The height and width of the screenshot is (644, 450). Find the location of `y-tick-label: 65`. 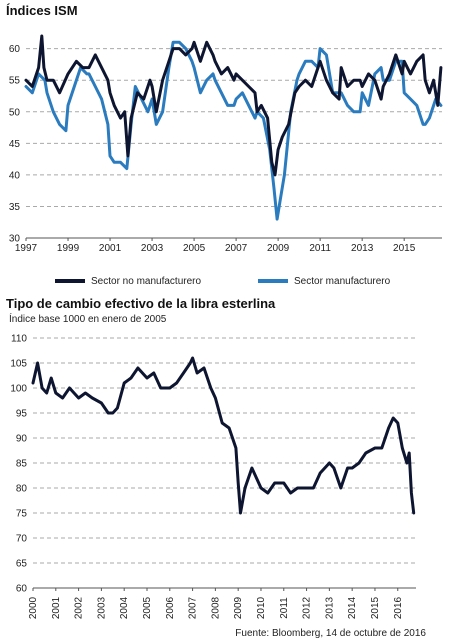

y-tick-label: 65 is located at coordinates (22, 564).